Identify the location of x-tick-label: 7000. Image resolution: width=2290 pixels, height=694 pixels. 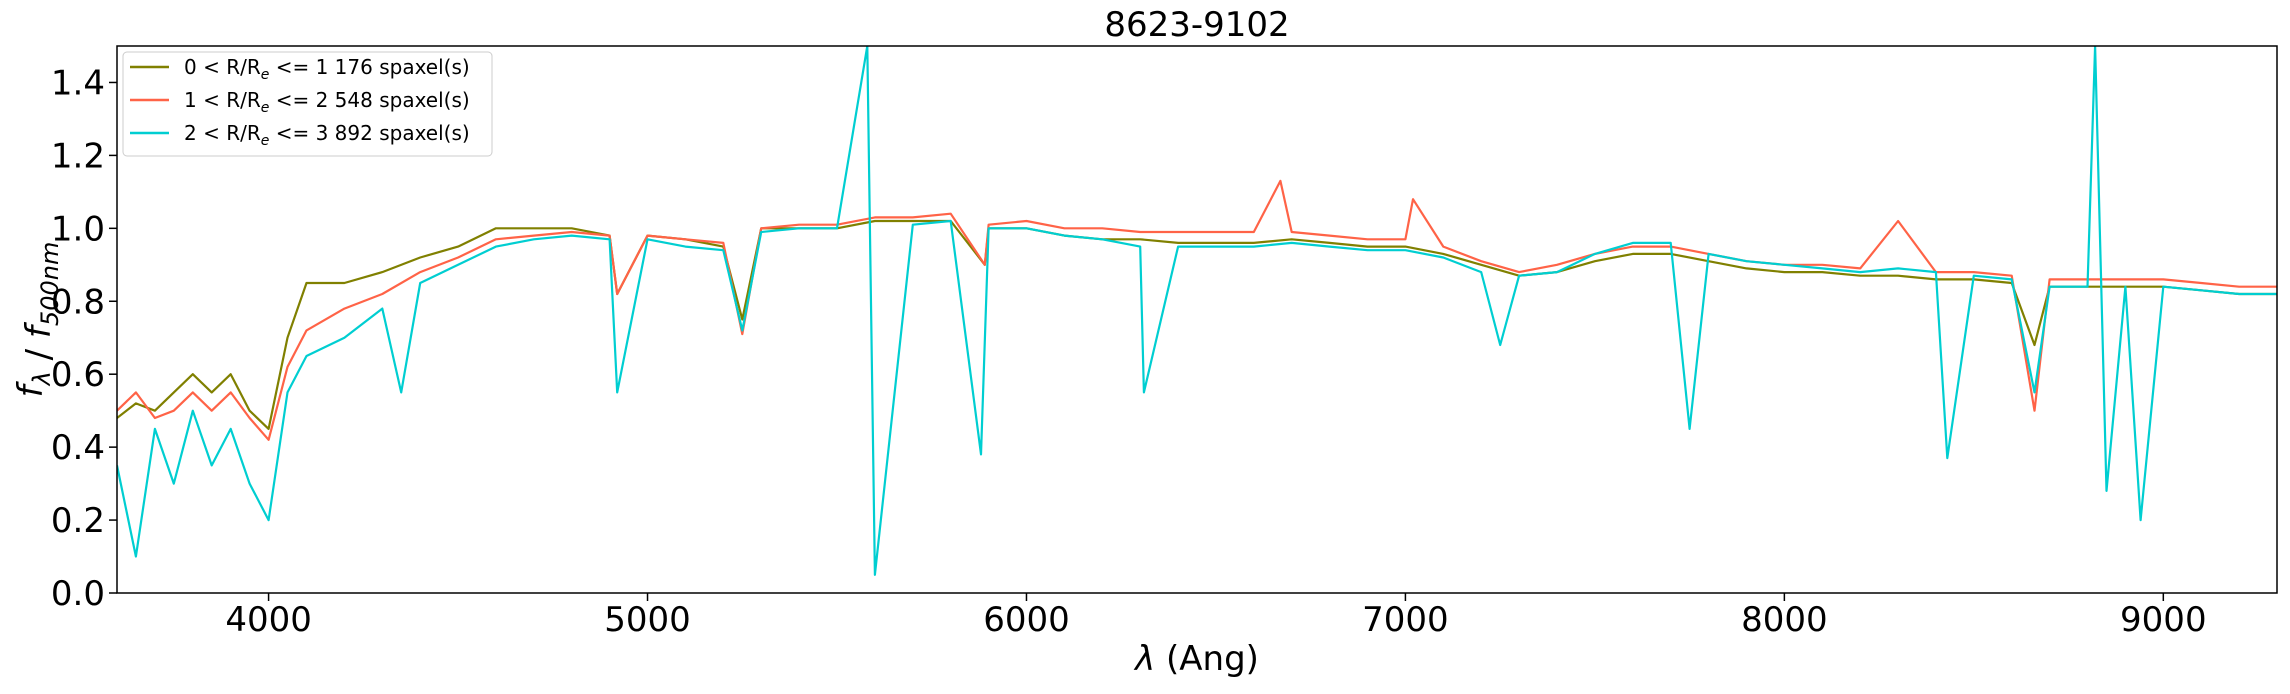
(1405, 620).